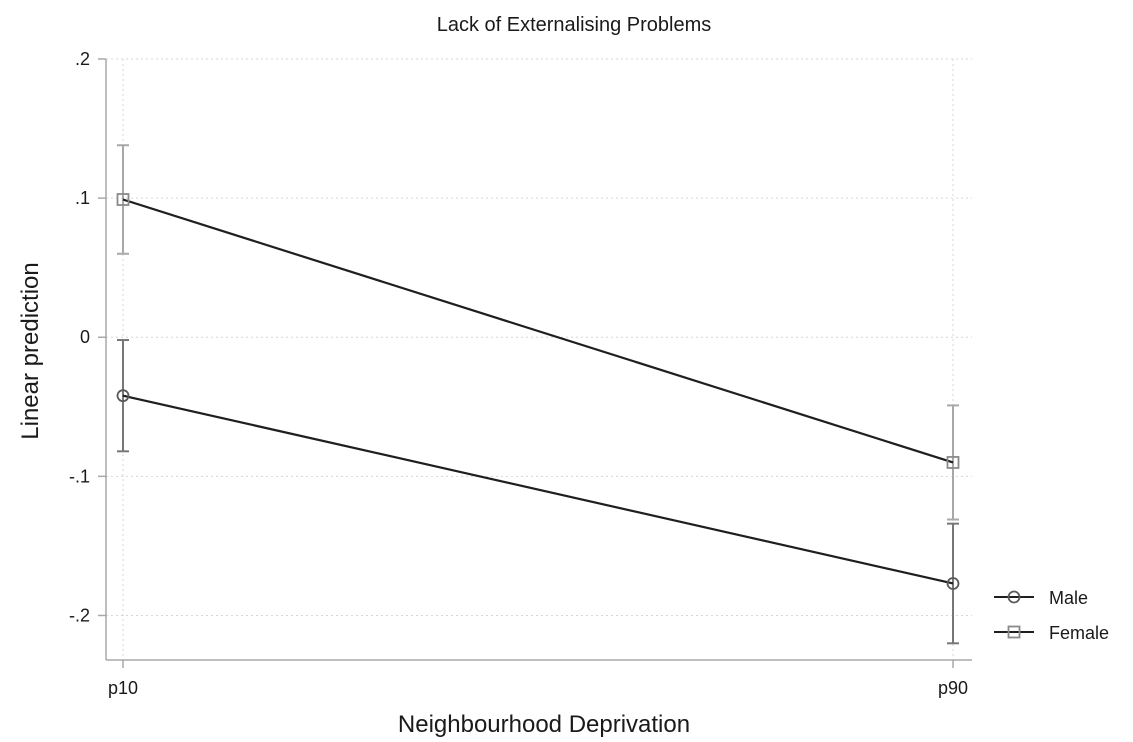 This screenshot has height=742, width=1133. Describe the element at coordinates (953, 688) in the screenshot. I see `x-tick-label: p90` at that location.